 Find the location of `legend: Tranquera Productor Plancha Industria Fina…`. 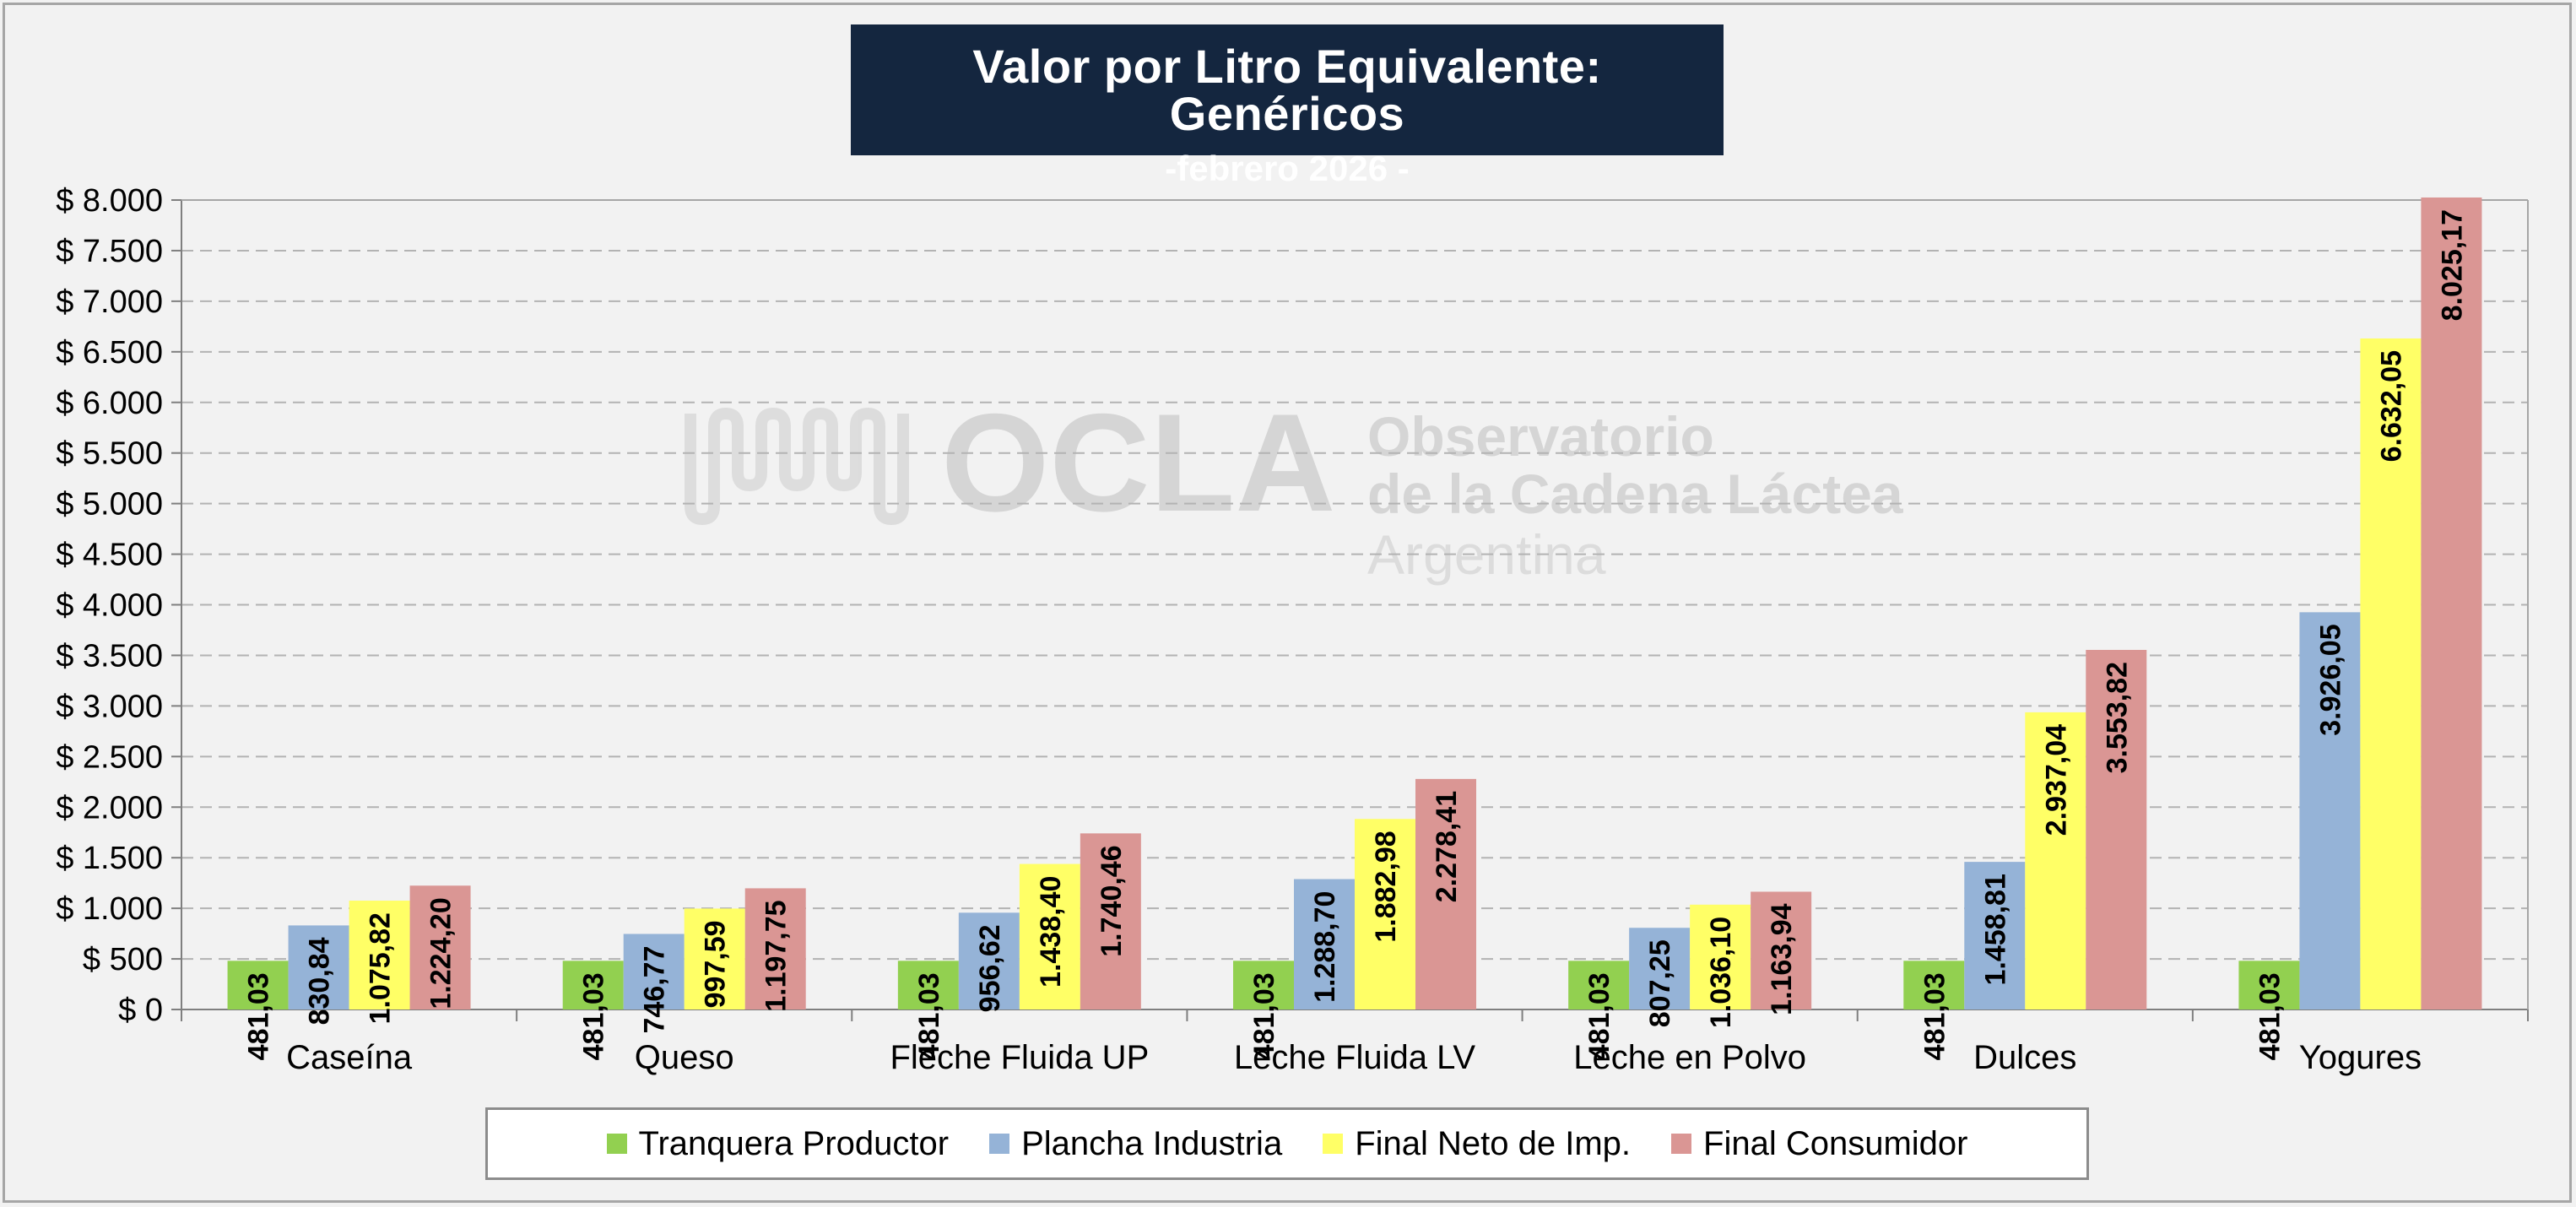

legend: Tranquera Productor Plancha Industria Fina… is located at coordinates (1287, 1143).